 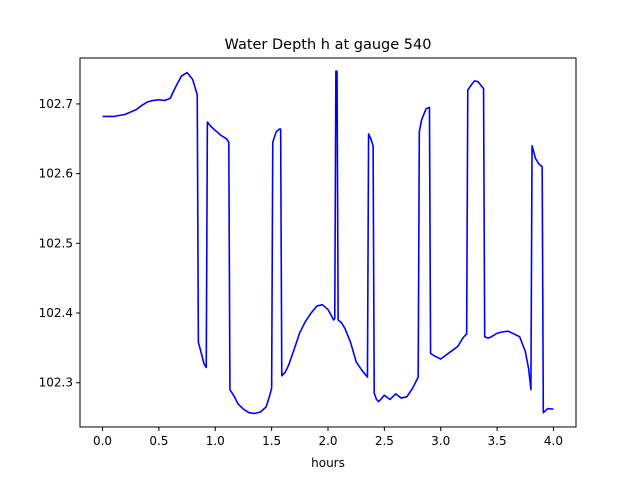 I want to click on x-tick-label: 1.0, so click(x=215, y=441).